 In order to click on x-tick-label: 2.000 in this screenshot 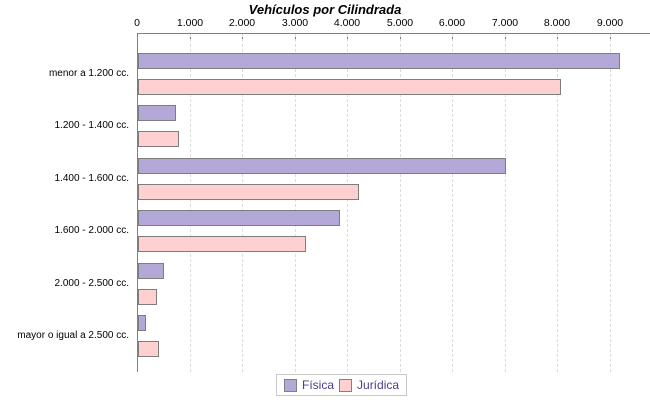, I will do `click(242, 23)`.